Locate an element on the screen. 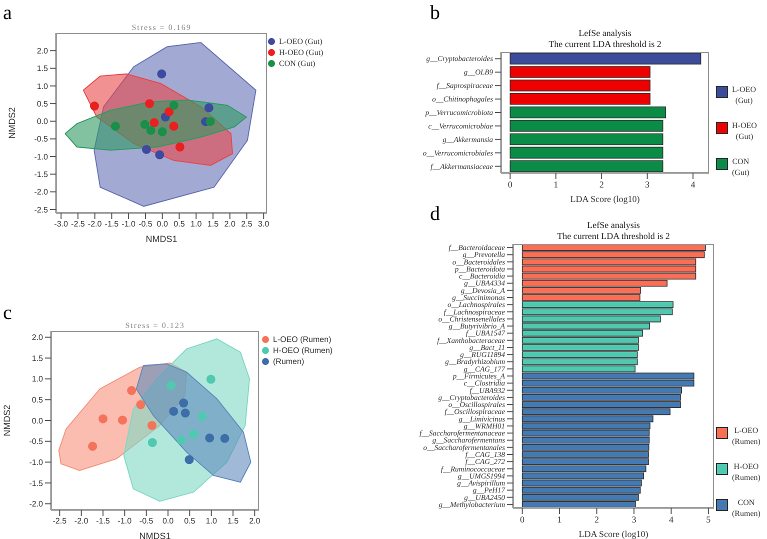  legend-label: H-OEO (Gut) is located at coordinates (744, 131).